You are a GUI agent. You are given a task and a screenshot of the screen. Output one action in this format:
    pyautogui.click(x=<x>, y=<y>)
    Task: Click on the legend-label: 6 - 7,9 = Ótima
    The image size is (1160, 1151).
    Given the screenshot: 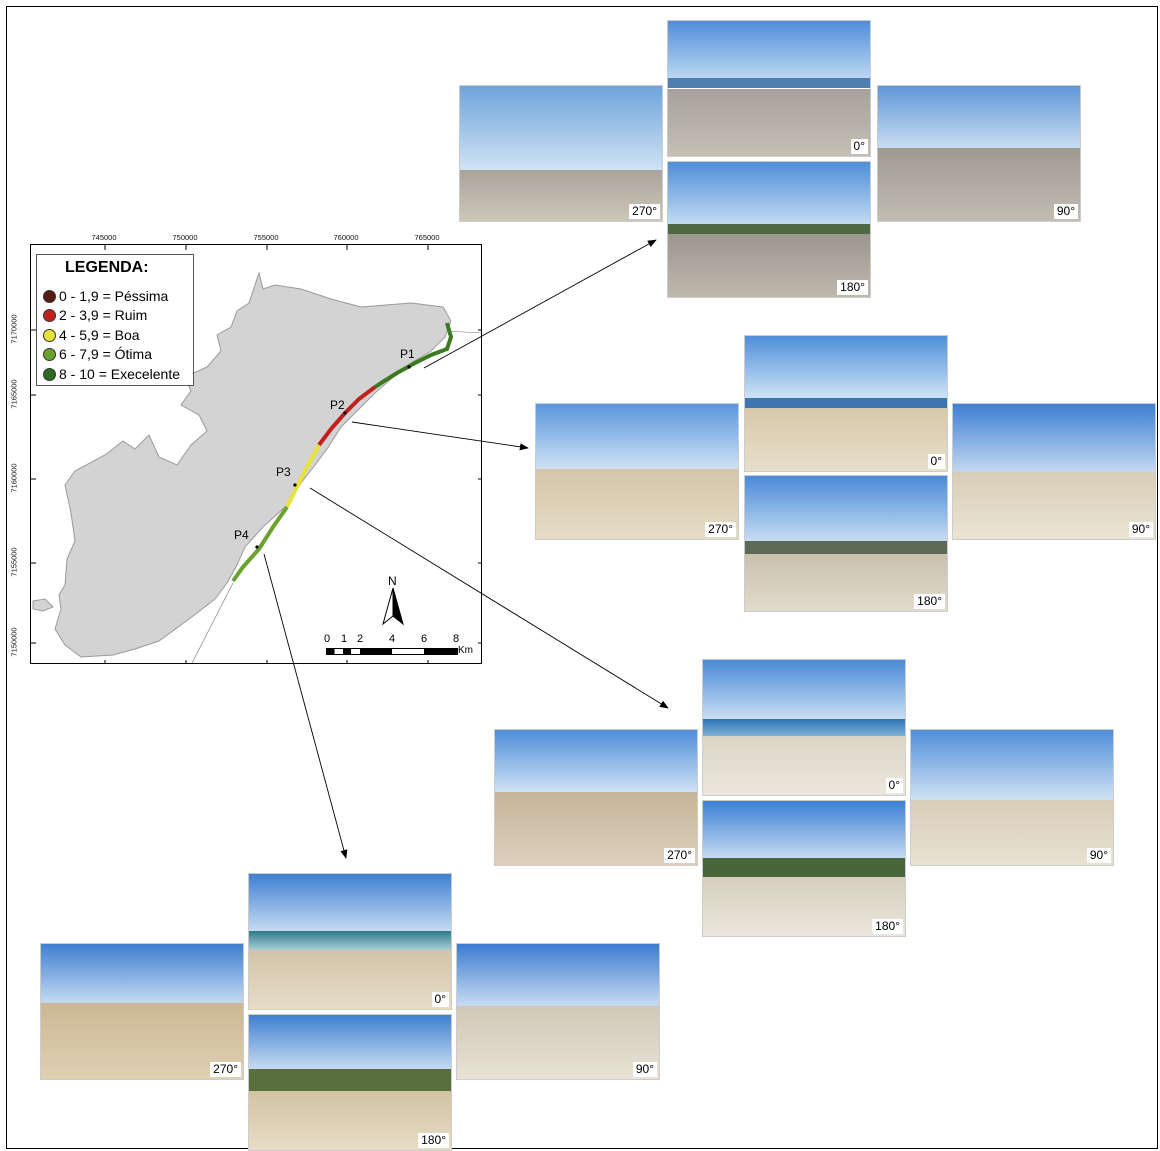 What is the action you would take?
    pyautogui.click(x=105, y=354)
    